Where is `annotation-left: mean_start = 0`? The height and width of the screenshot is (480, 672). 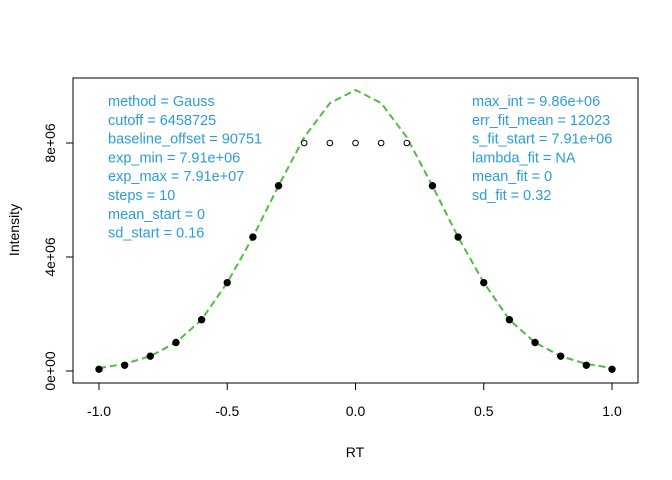 annotation-left: mean_start = 0 is located at coordinates (156, 215).